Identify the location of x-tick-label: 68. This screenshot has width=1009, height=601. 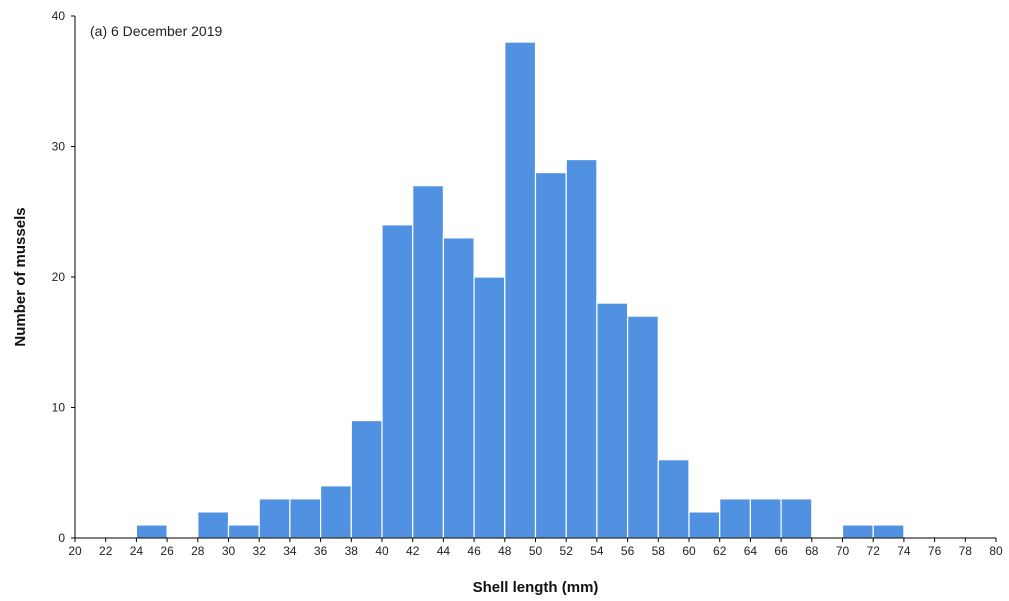
(812, 551).